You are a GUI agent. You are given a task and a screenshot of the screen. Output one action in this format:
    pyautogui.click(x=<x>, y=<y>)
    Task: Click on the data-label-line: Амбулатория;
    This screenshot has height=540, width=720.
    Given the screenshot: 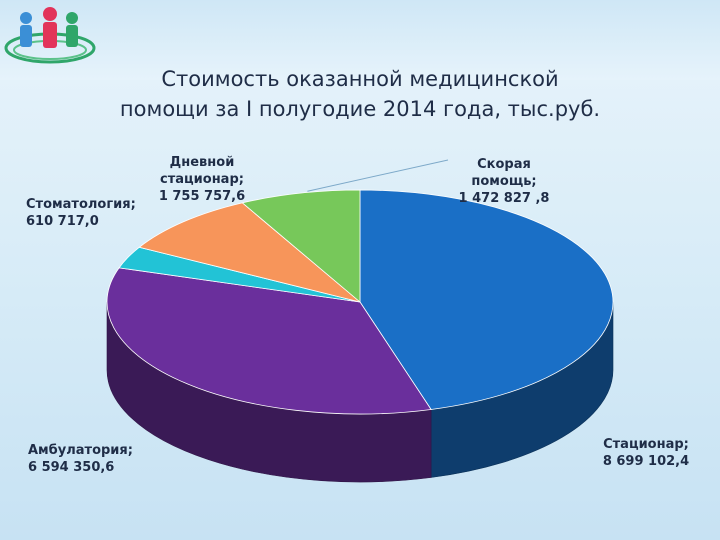 What is the action you would take?
    pyautogui.click(x=80, y=450)
    